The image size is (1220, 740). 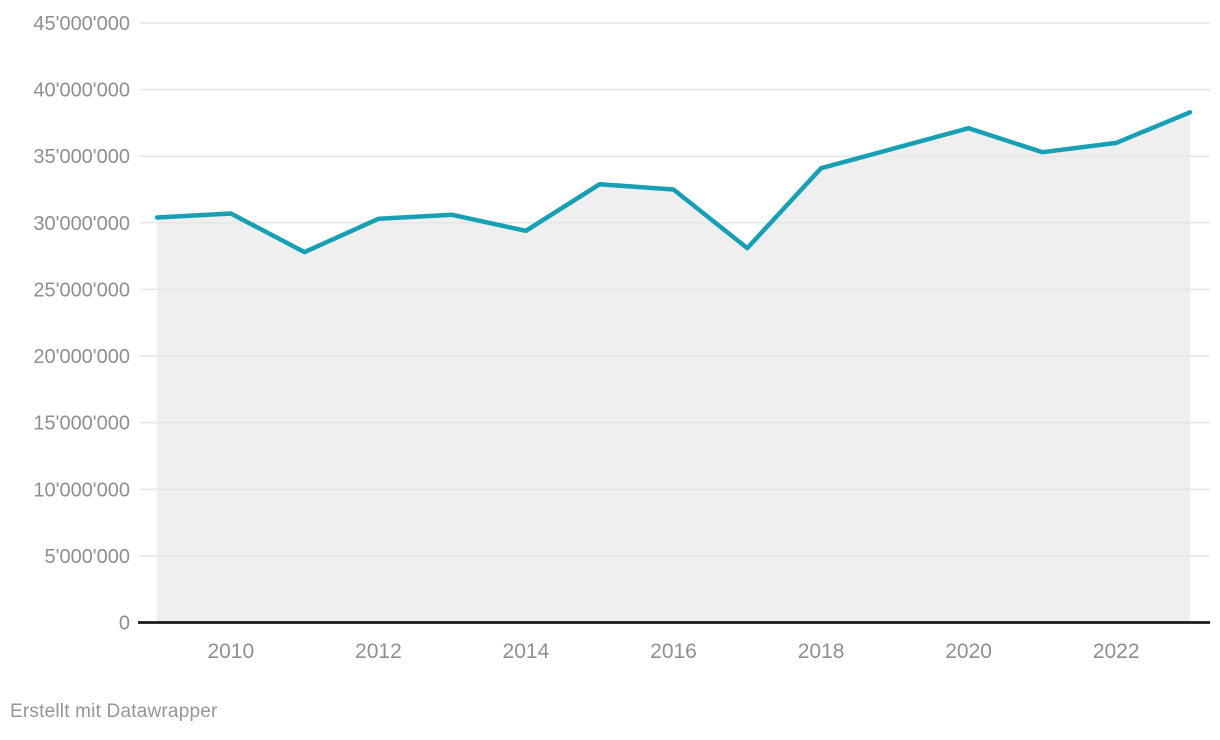 I want to click on y-axis-tick-label: 35'000'000, so click(x=81, y=157).